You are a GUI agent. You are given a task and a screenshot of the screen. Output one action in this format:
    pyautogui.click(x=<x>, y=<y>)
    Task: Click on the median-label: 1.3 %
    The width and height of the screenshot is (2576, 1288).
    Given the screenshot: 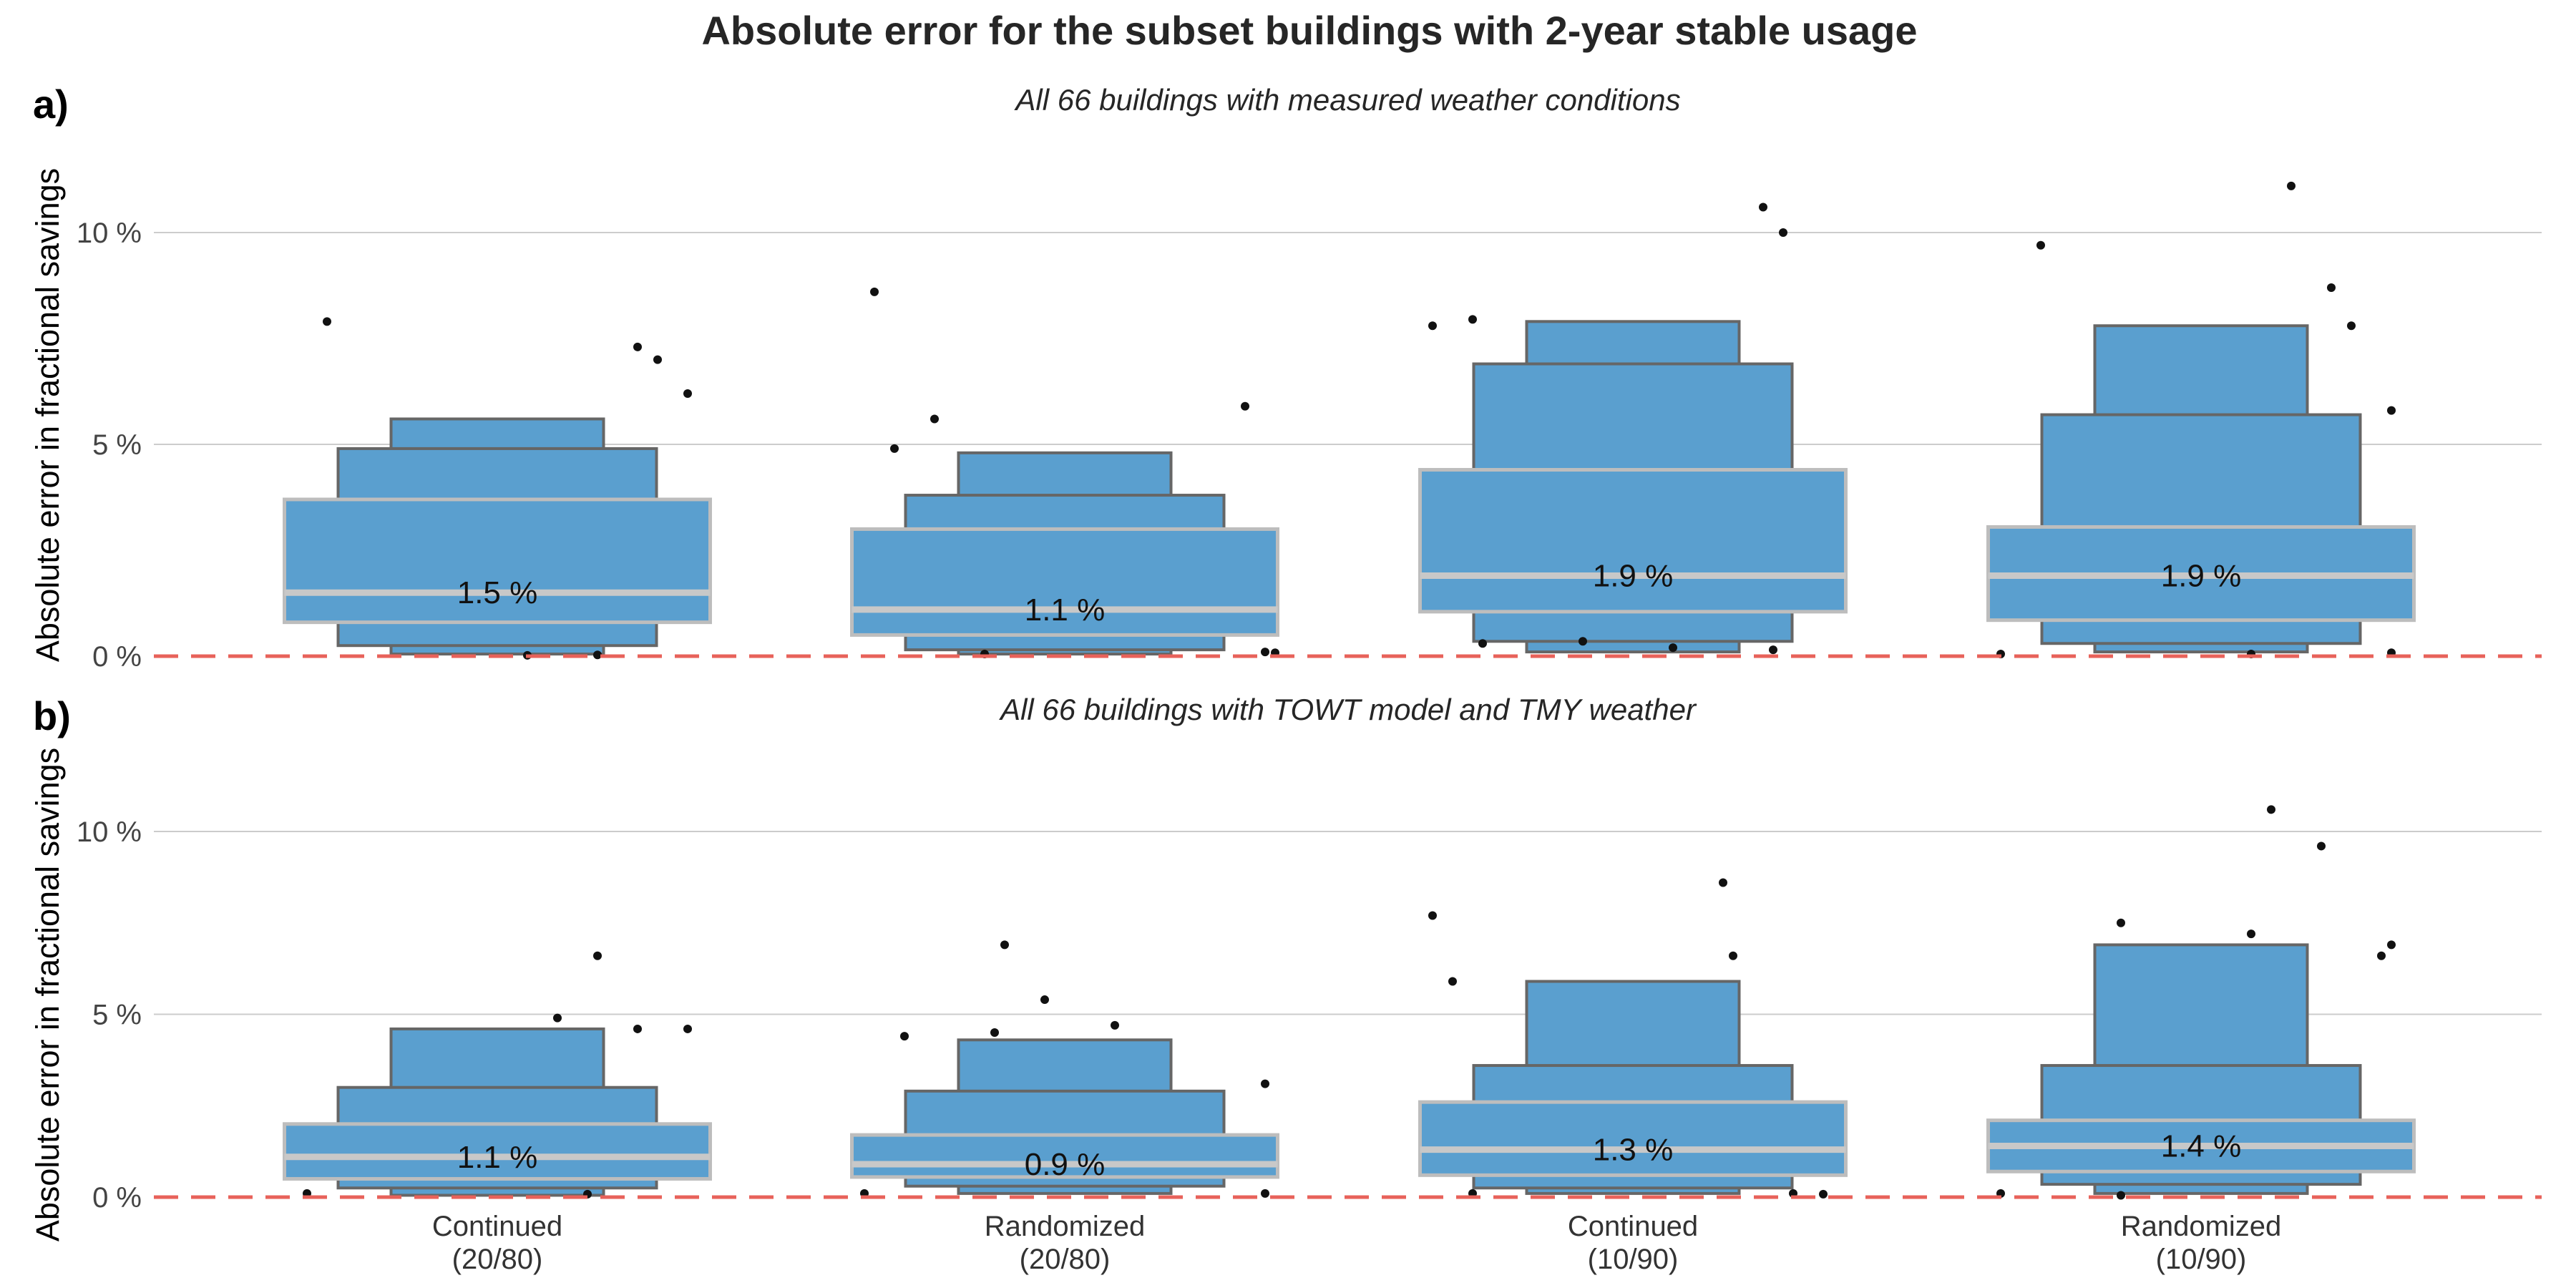 What is the action you would take?
    pyautogui.click(x=1633, y=1150)
    